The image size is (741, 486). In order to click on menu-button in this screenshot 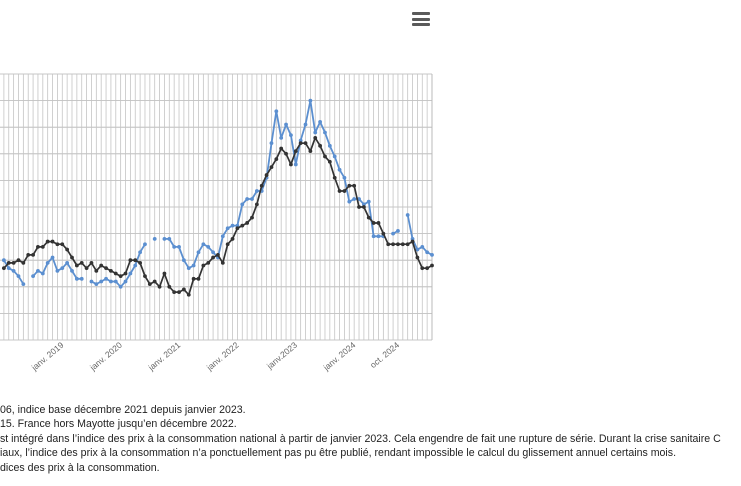, I will do `click(421, 20)`.